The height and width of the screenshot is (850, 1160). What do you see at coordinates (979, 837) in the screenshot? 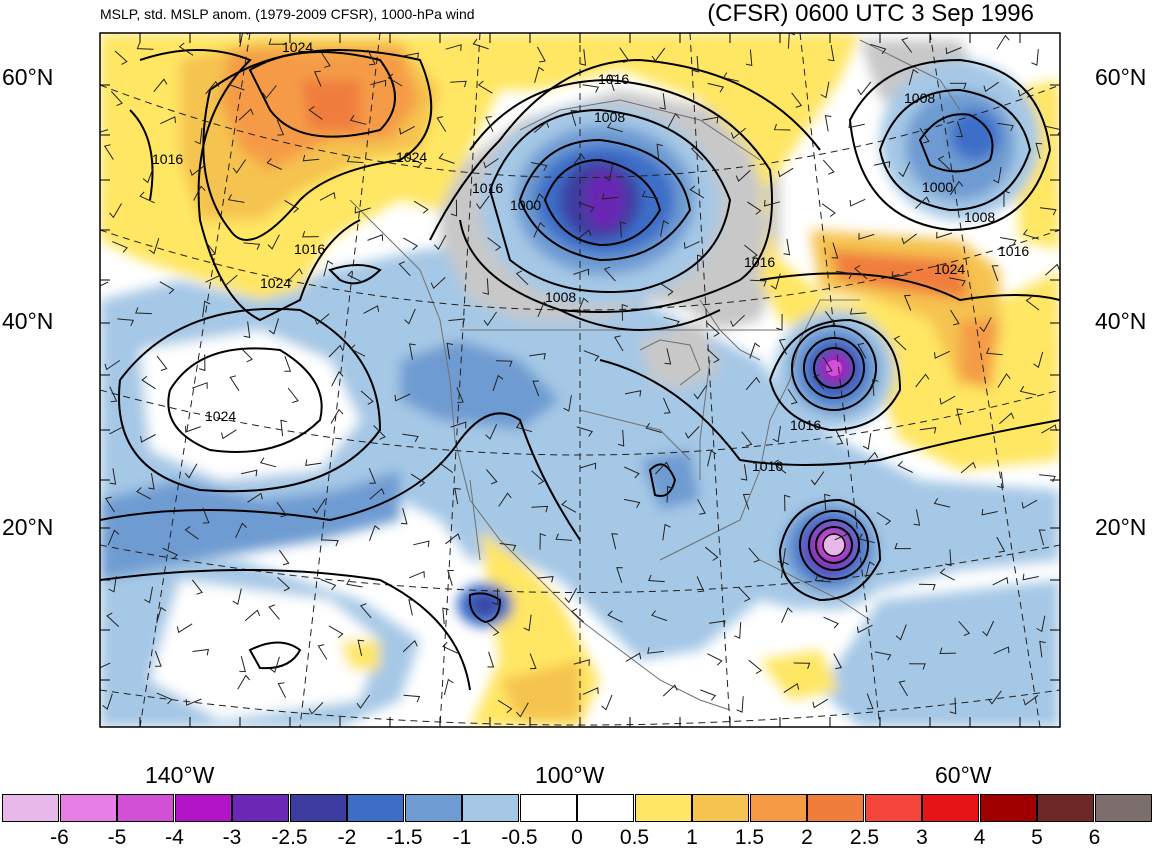
I see `colorbar-label: 4` at bounding box center [979, 837].